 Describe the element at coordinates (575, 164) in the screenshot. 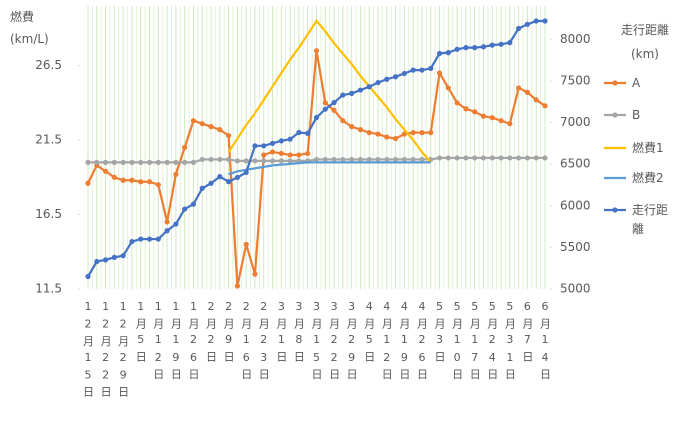

I see `y2-tick-label: 6500` at that location.